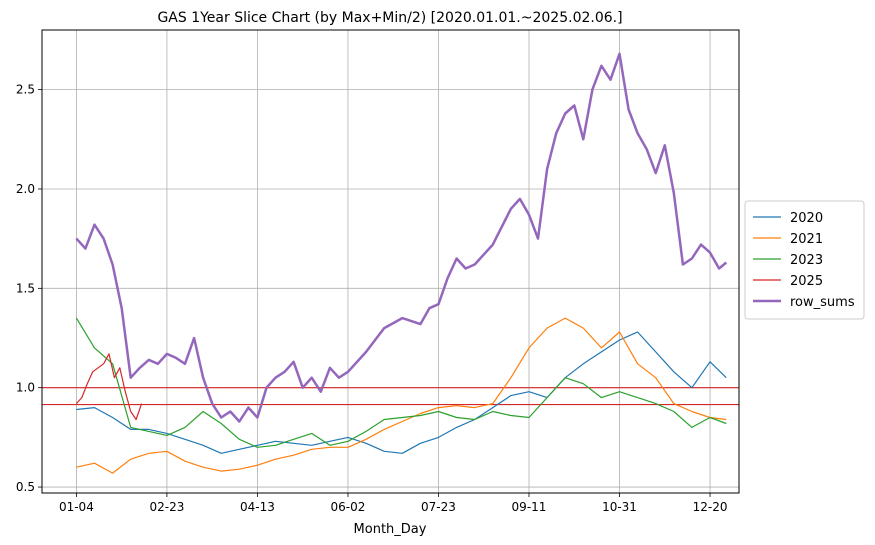 The height and width of the screenshot is (545, 875). Describe the element at coordinates (822, 302) in the screenshot. I see `legend-label: row_sums` at that location.